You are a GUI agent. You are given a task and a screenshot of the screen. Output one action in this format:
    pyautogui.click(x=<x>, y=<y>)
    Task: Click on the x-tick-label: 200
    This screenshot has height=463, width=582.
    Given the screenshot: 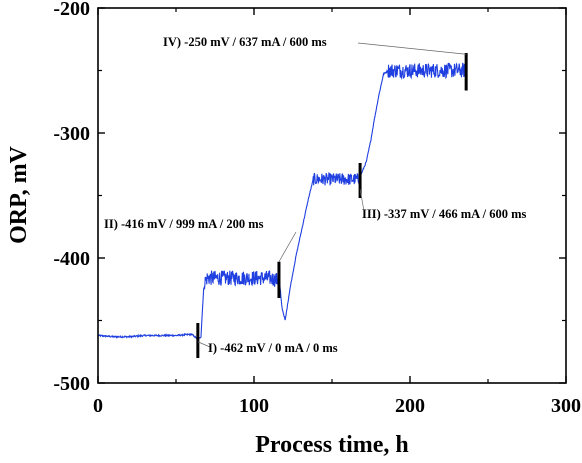 What is the action you would take?
    pyautogui.click(x=410, y=406)
    